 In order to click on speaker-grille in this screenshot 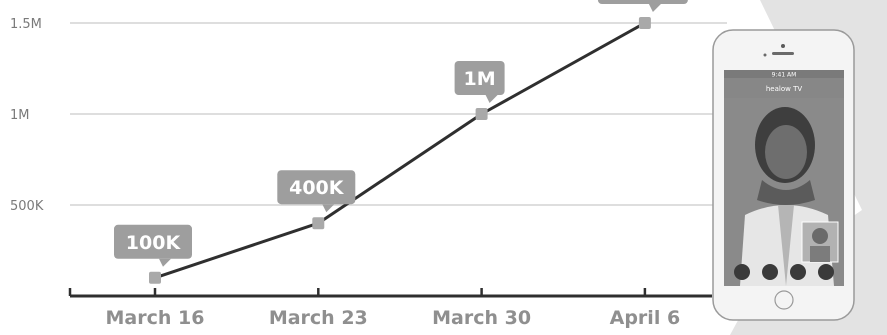, I will do `click(783, 53)`.